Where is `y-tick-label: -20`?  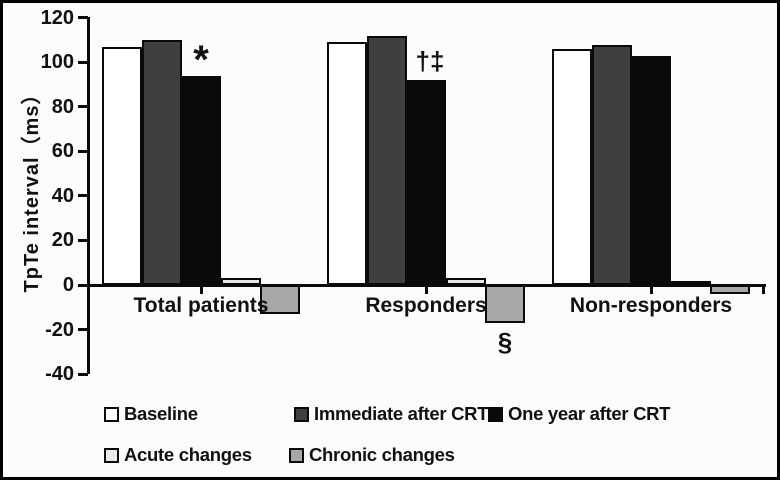
y-tick-label: -20 is located at coordinates (59, 329).